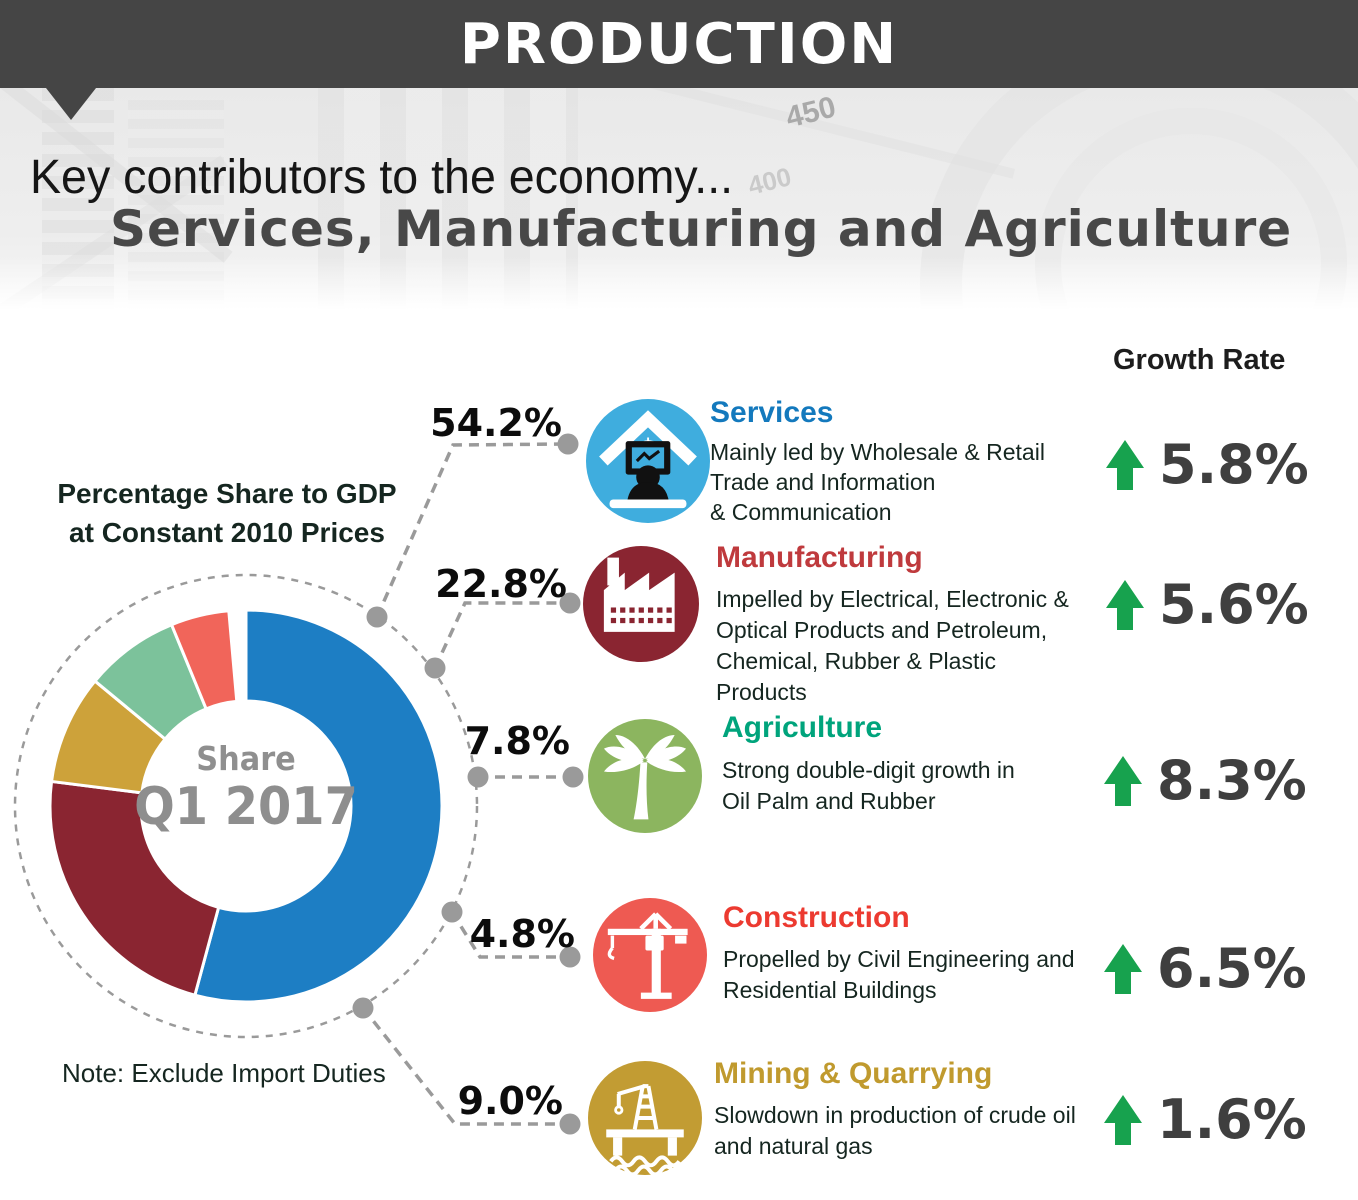  What do you see at coordinates (150, 682) in the screenshot?
I see `donut-slice-agriculture` at bounding box center [150, 682].